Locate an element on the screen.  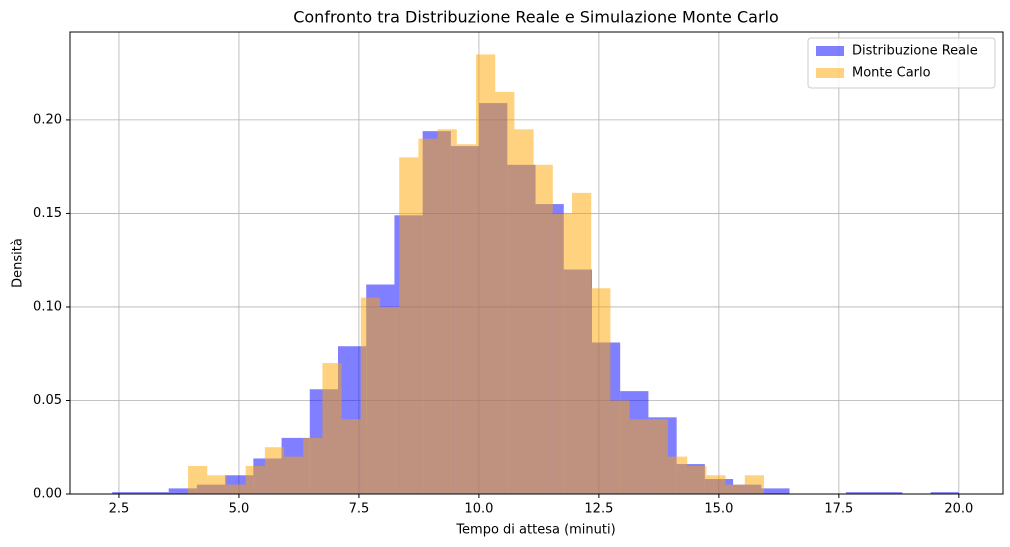
x-tick-label: 7.5 is located at coordinates (359, 509).